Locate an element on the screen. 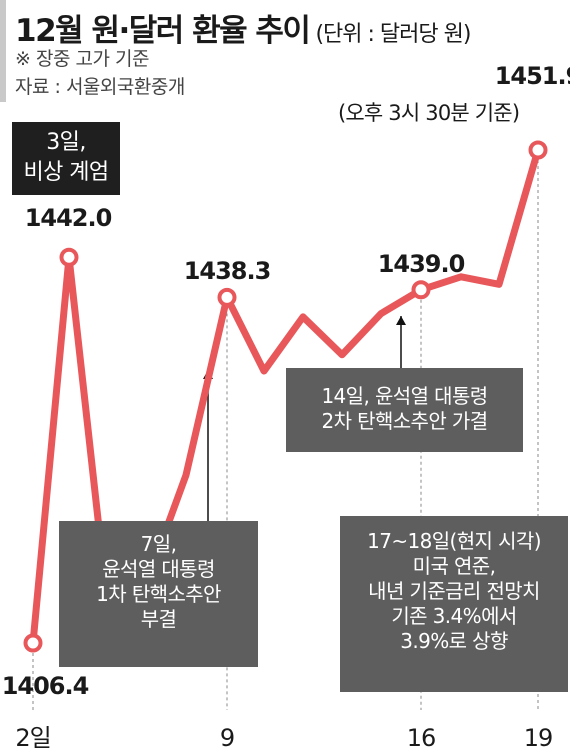  x-tick-label: 16 is located at coordinates (421, 738).